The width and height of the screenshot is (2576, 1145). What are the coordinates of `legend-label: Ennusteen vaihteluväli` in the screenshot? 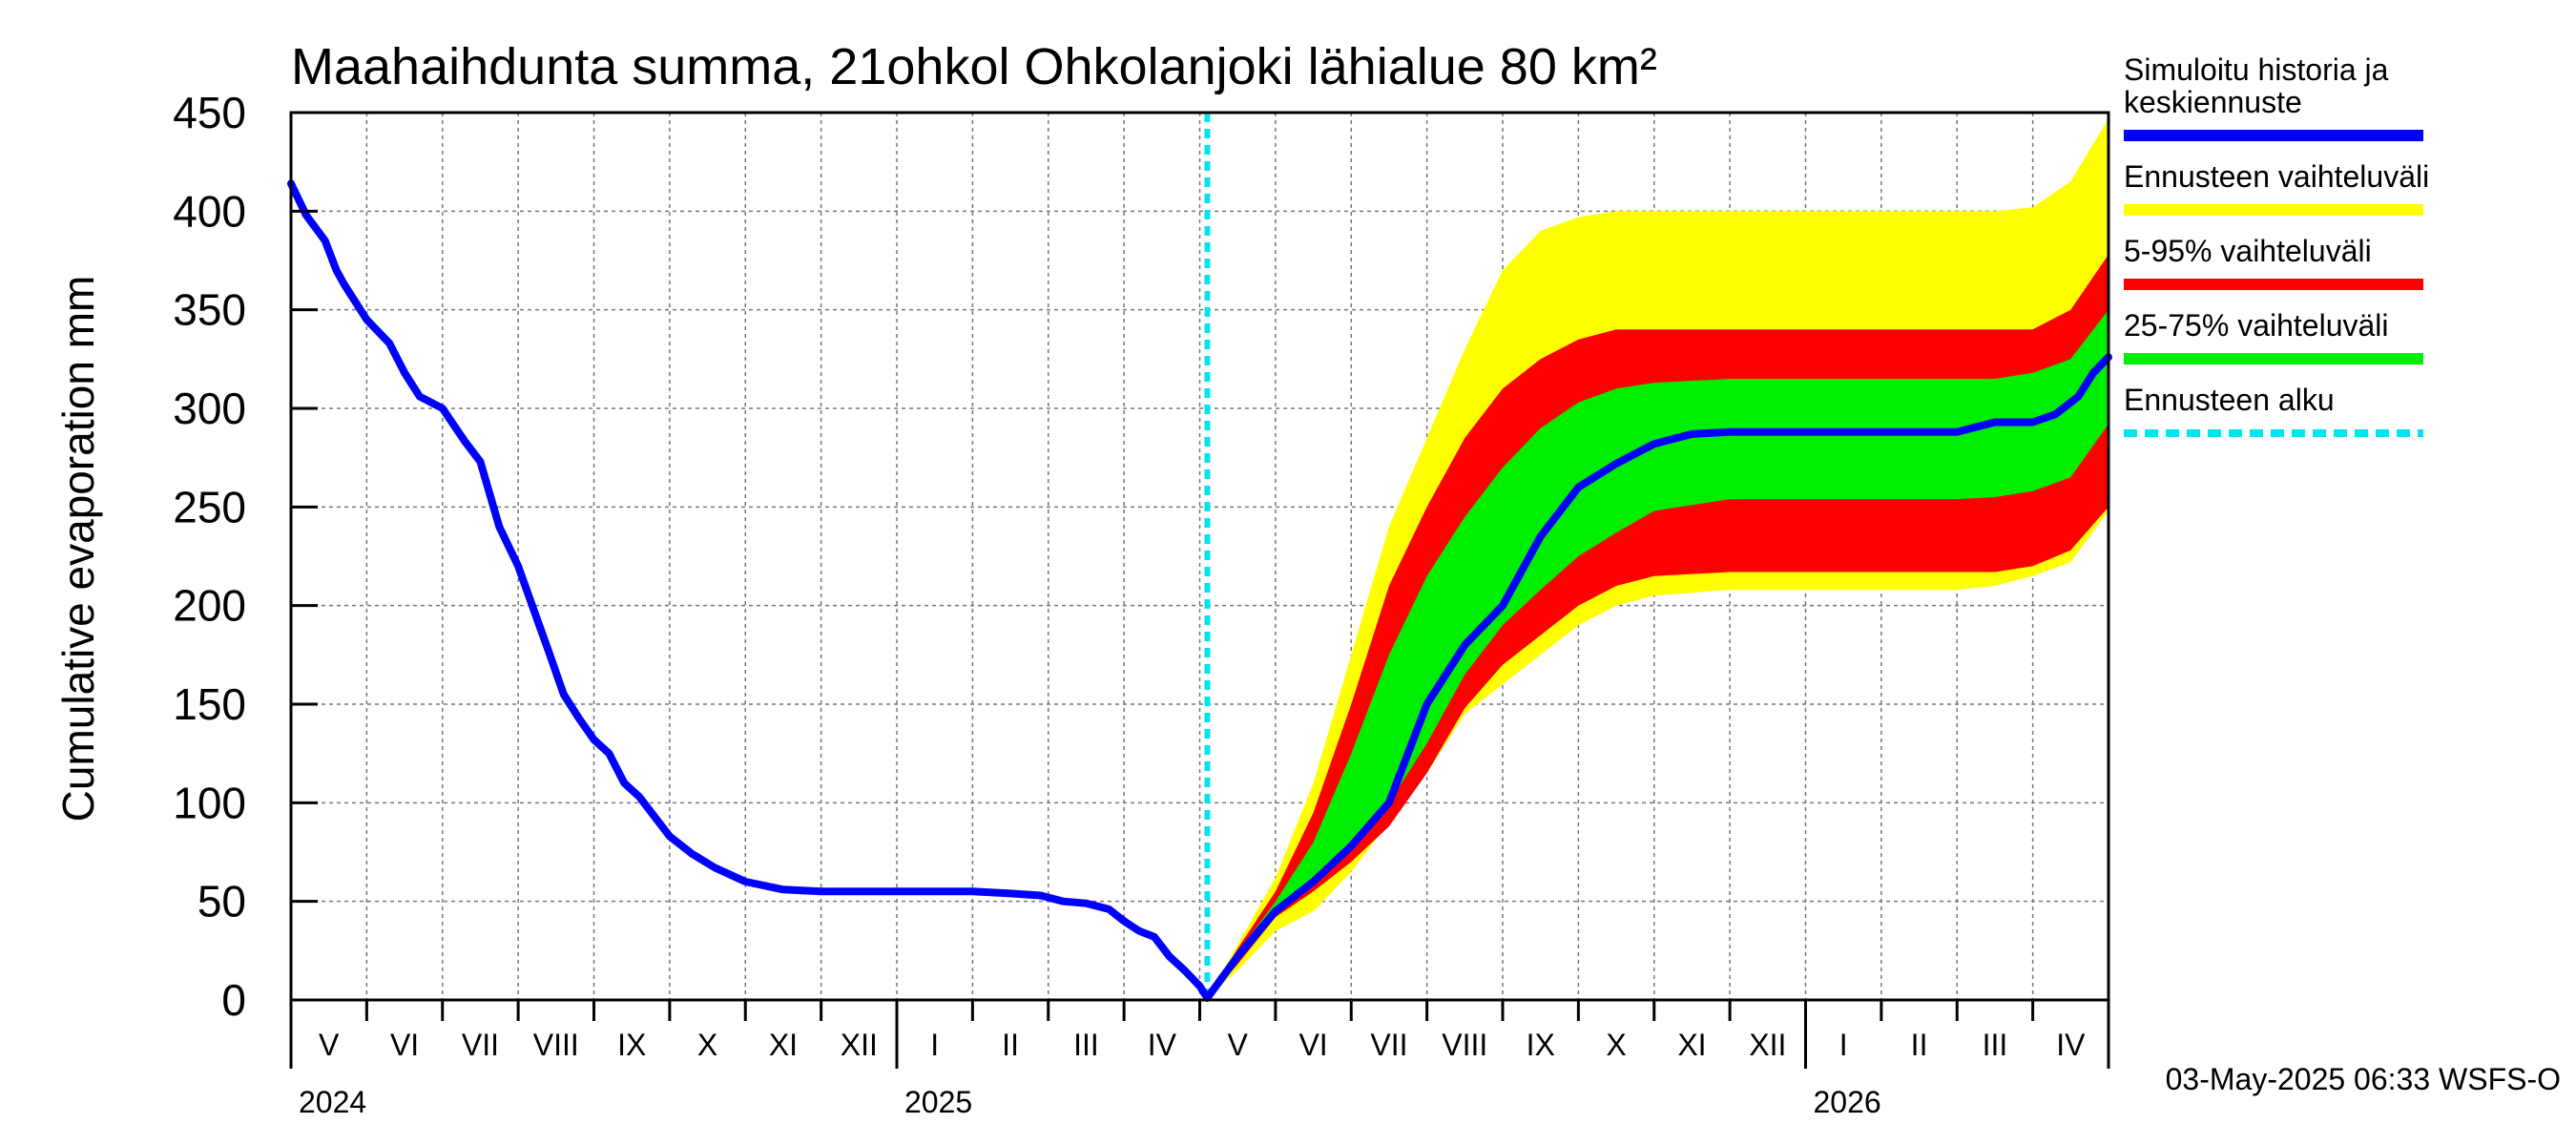 It's located at (2276, 177).